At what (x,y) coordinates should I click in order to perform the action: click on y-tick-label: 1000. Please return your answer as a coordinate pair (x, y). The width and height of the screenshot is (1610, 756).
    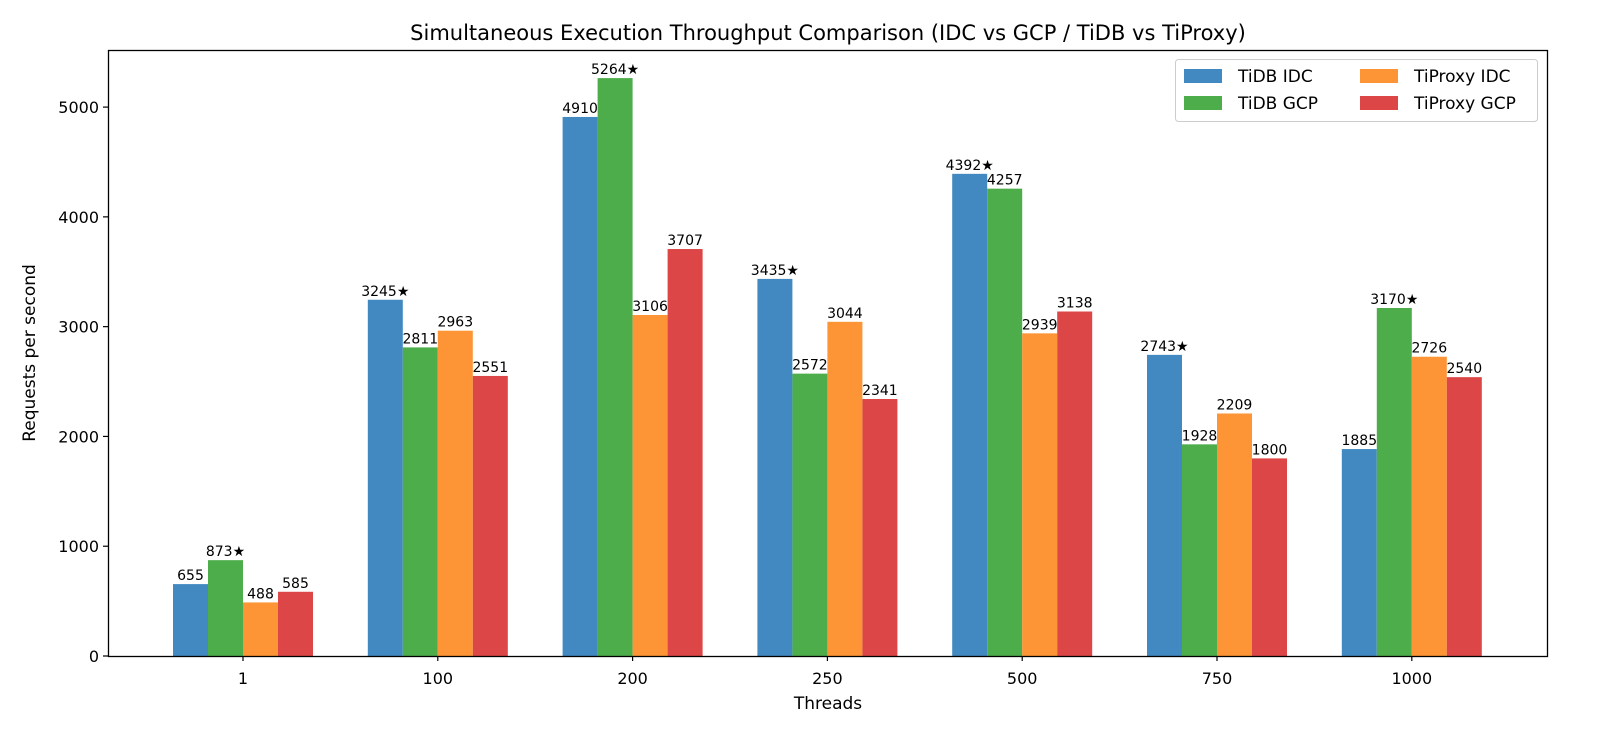
    Looking at the image, I should click on (78, 546).